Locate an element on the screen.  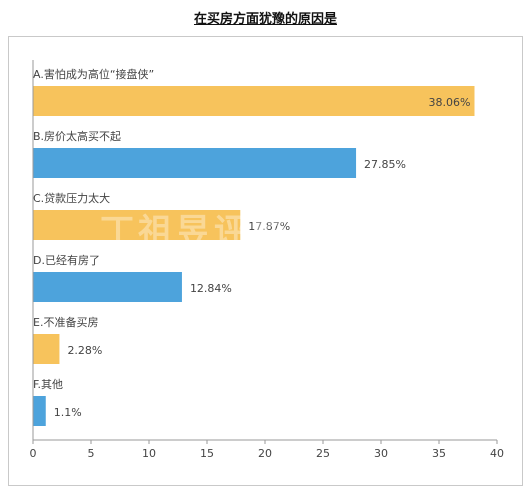
category-label: F.其他 is located at coordinates (48, 384).